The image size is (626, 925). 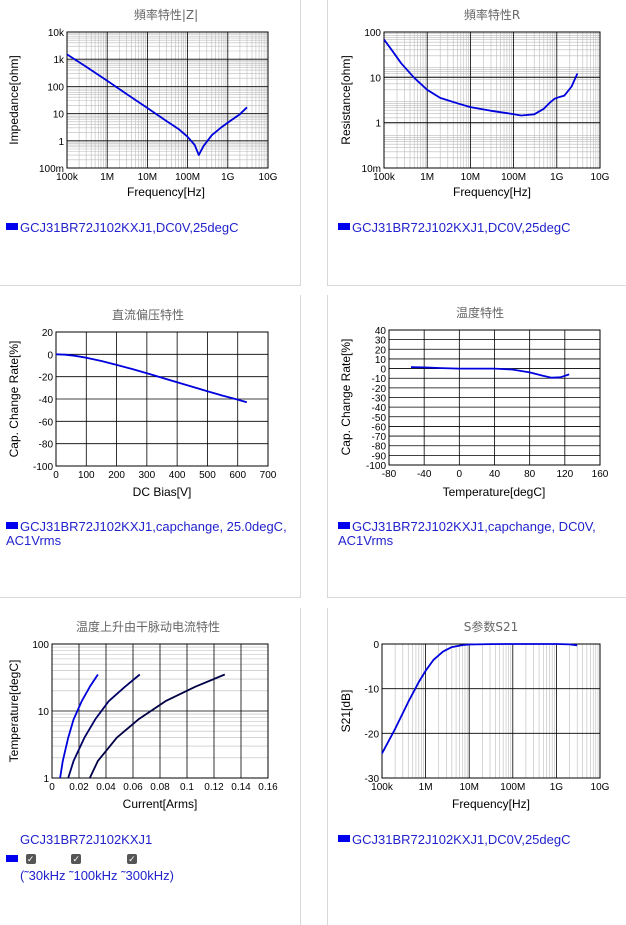 I want to click on x-tick-label: 10G, so click(x=268, y=177).